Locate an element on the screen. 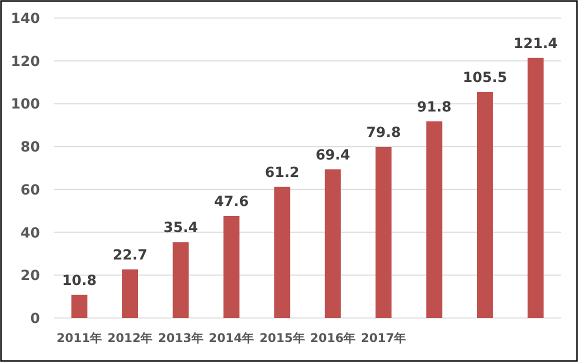  data-label: 61.2 is located at coordinates (282, 172).